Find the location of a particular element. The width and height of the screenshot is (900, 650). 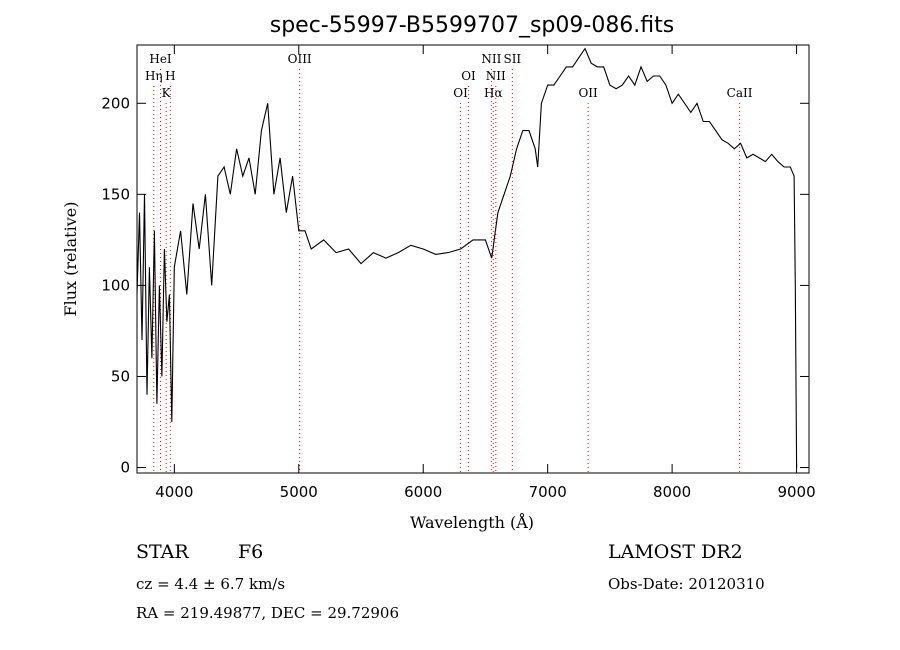

line-marker-label: Hη is located at coordinates (154, 76).